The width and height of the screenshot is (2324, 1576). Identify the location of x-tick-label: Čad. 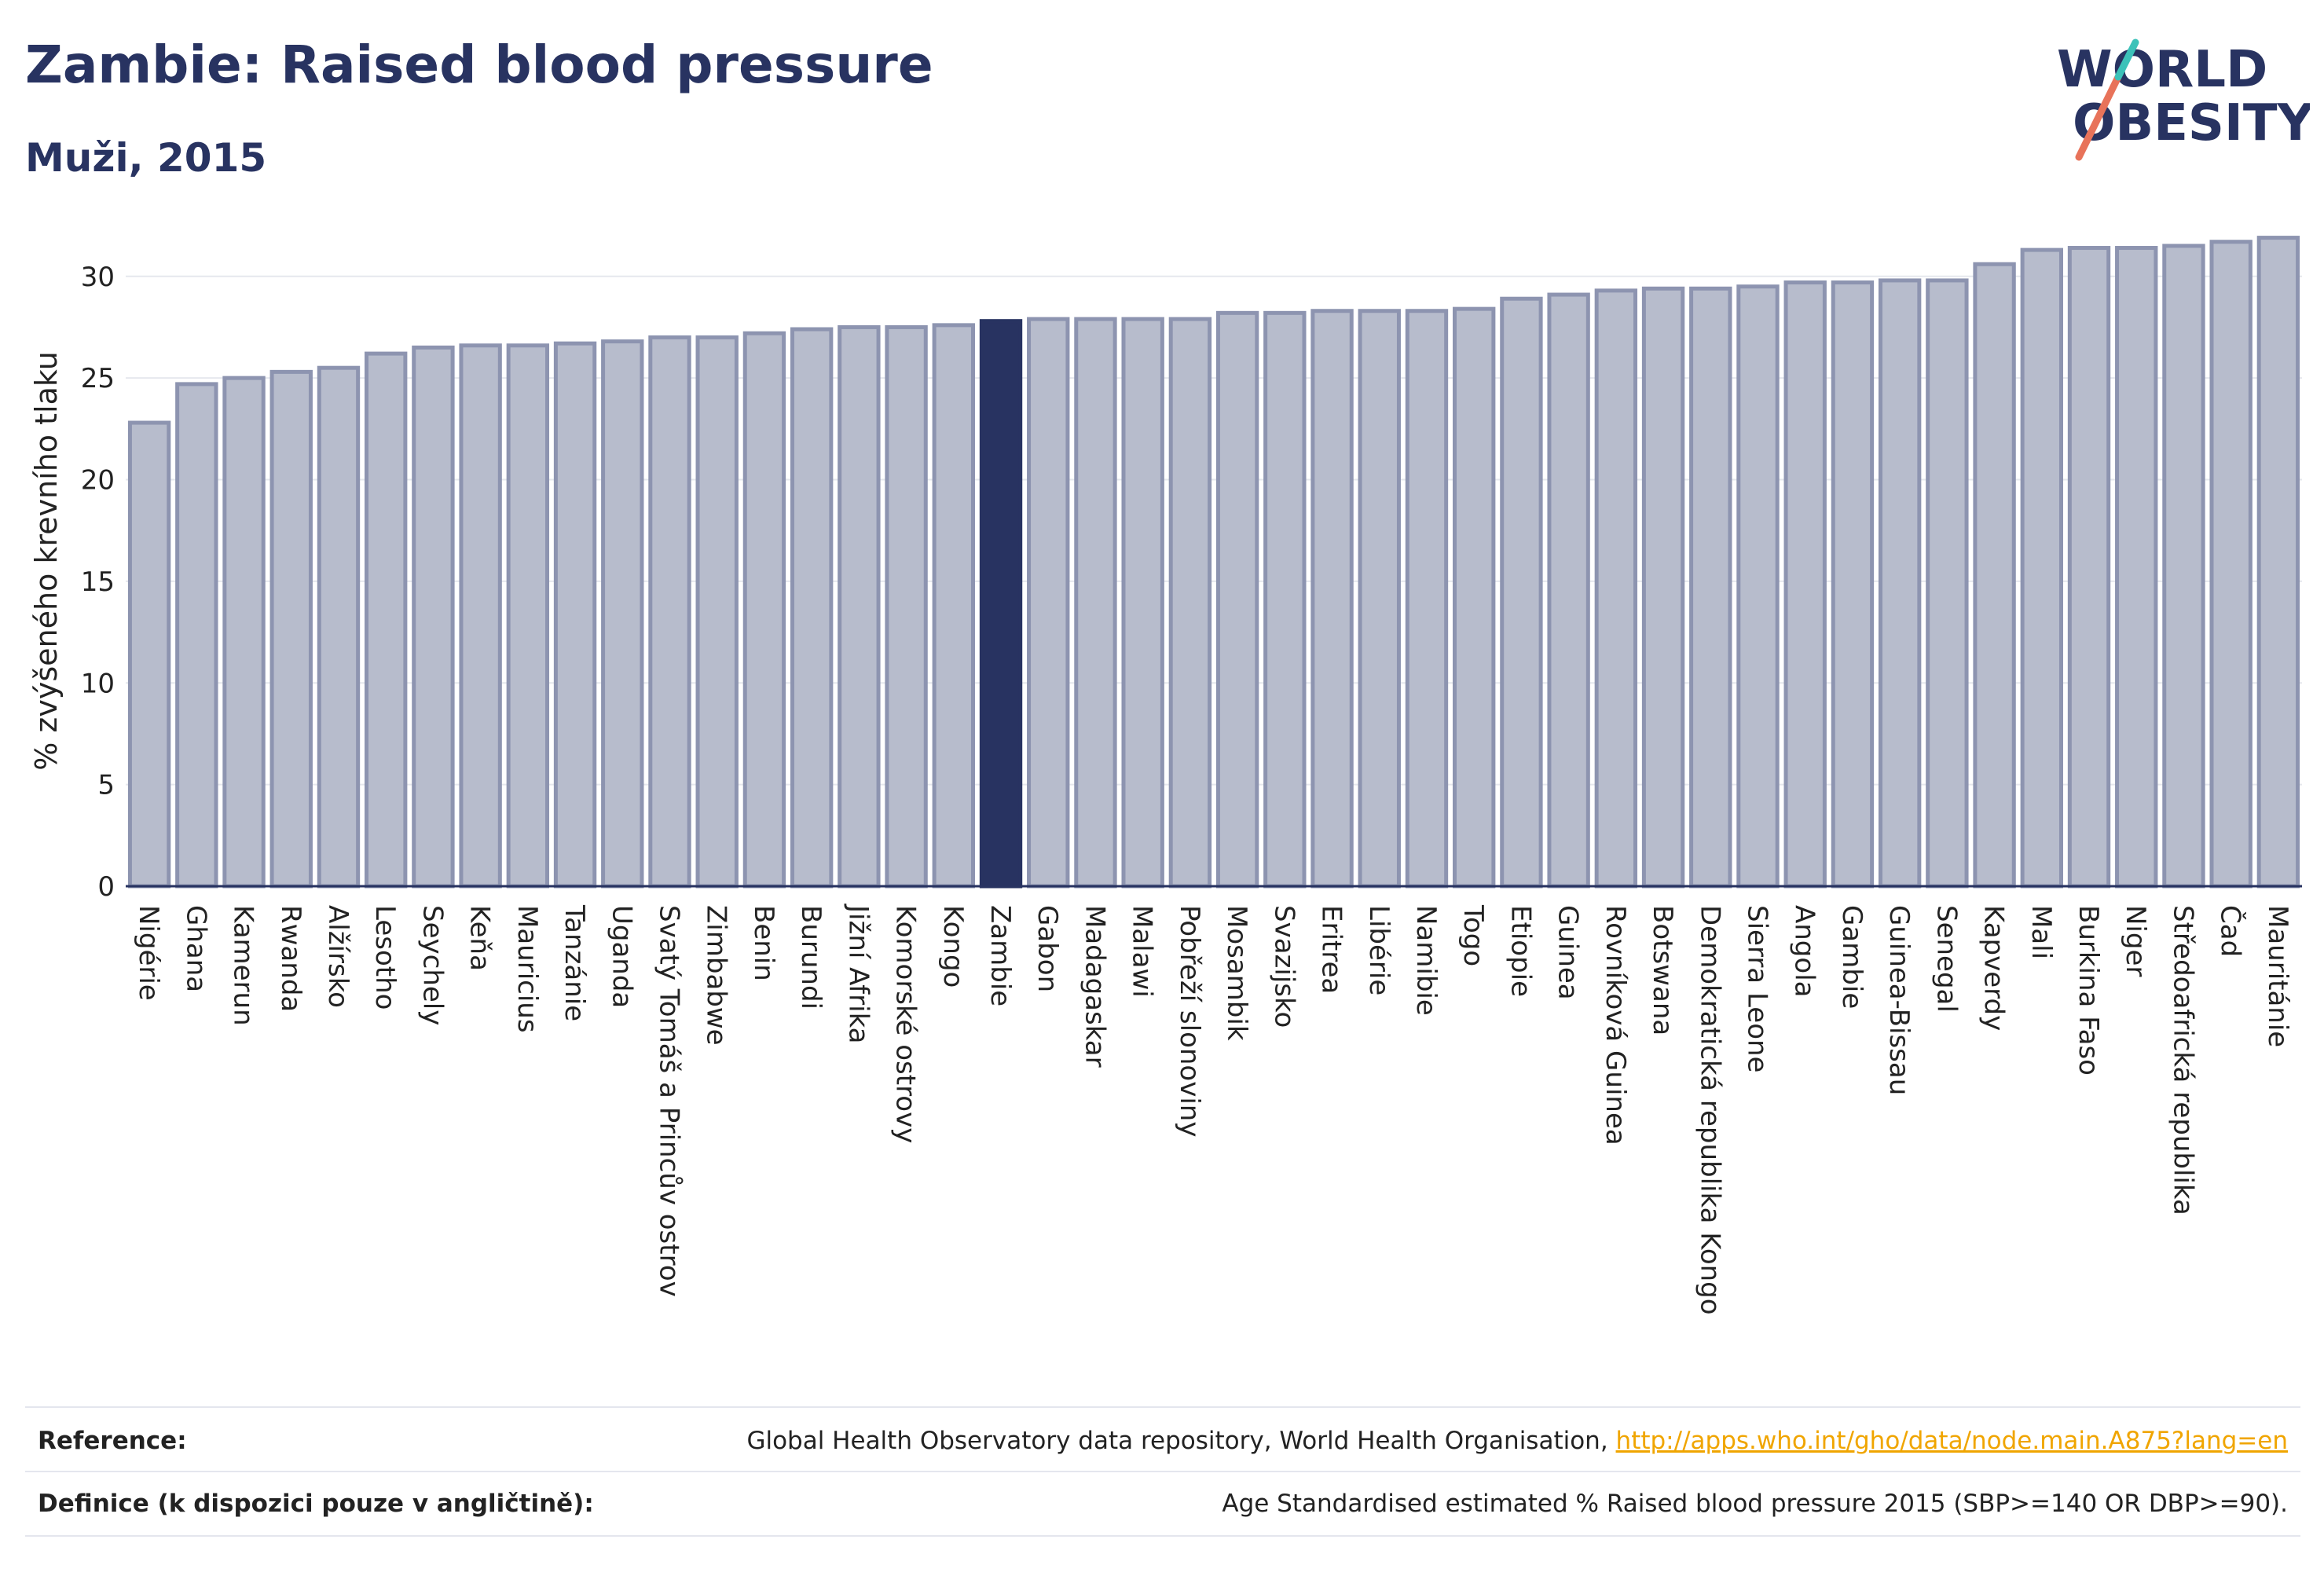
(2231, 931).